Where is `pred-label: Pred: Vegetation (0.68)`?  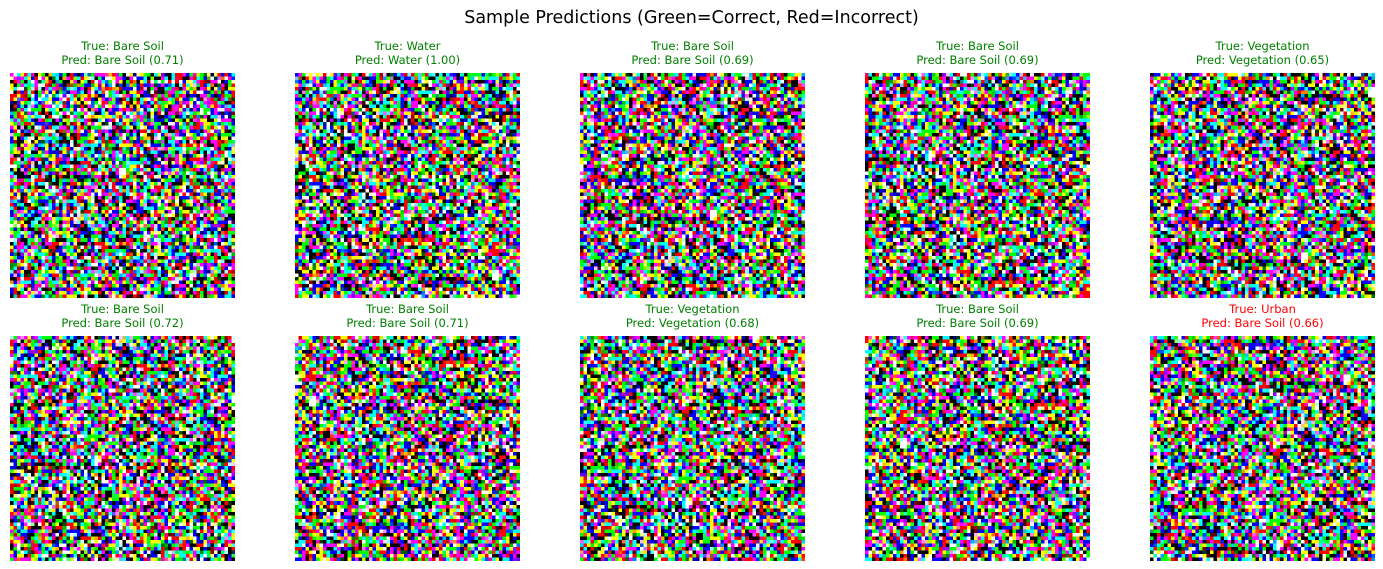
pred-label: Pred: Vegetation (0.68) is located at coordinates (692, 323).